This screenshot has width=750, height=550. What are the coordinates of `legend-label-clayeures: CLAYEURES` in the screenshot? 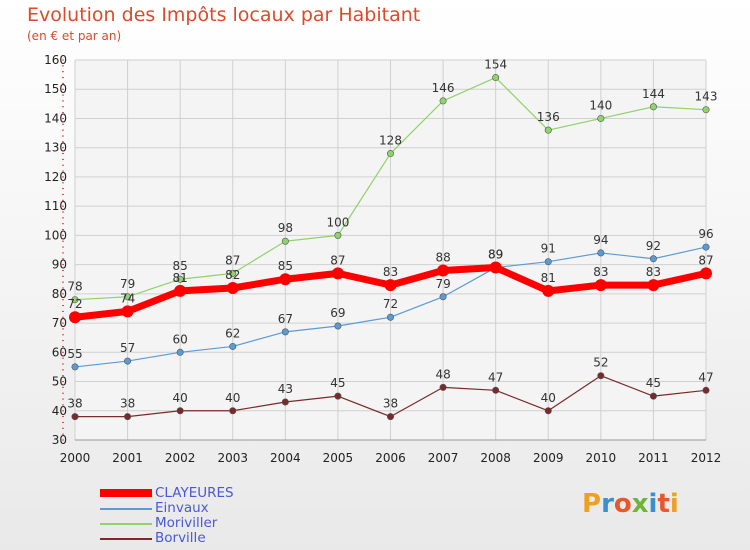 It's located at (194, 493).